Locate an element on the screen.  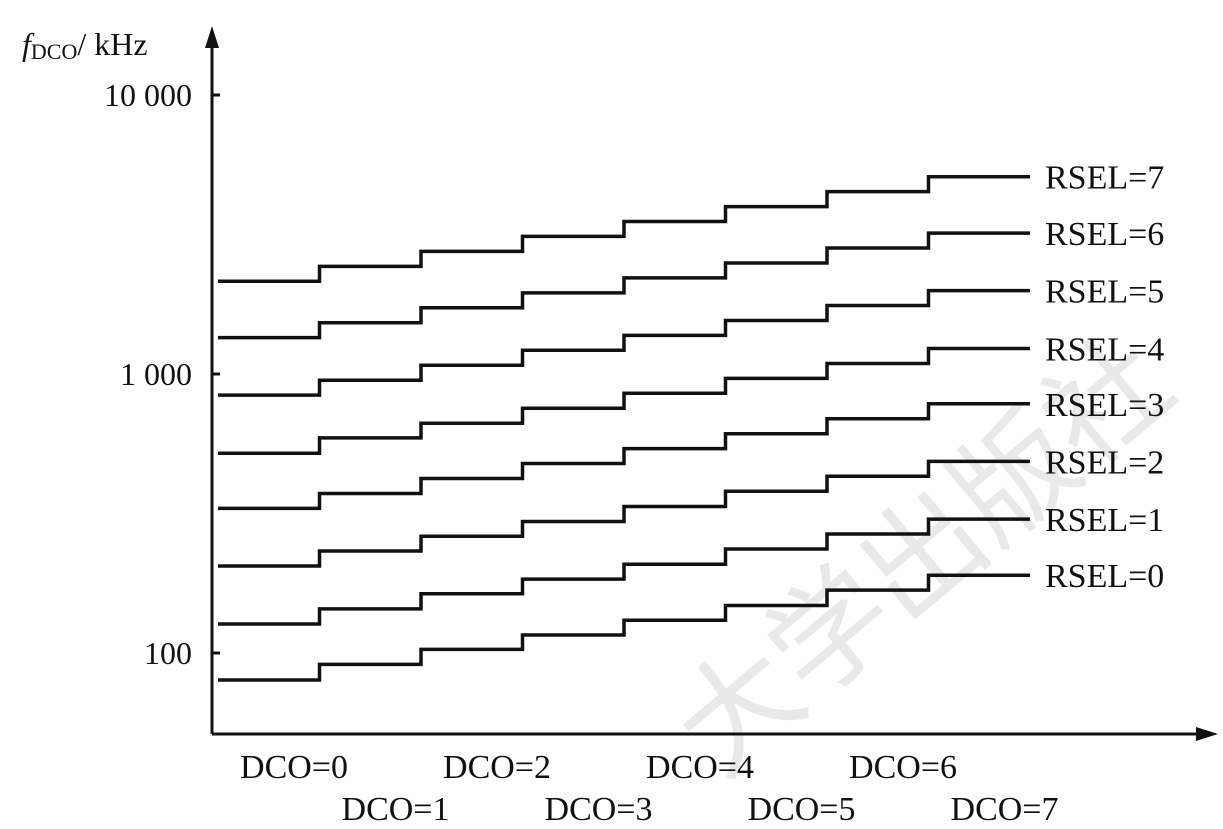
y-axis-label-unit: / kHz is located at coordinates (112, 44).